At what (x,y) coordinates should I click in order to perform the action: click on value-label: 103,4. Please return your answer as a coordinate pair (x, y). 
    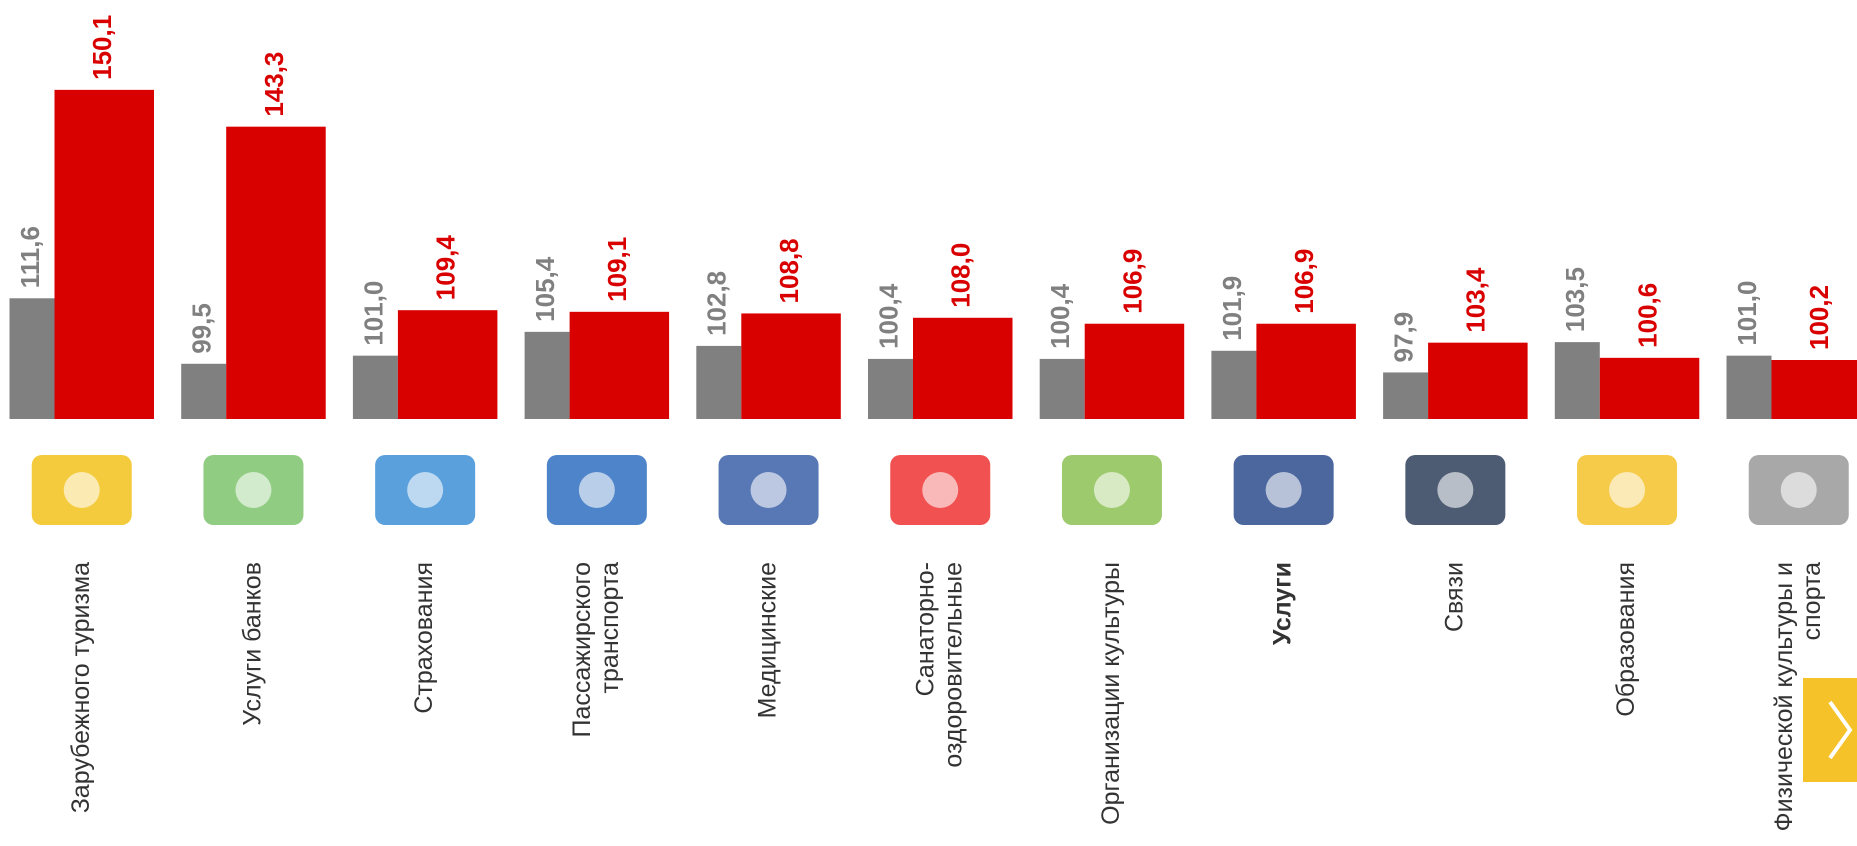
    Looking at the image, I should click on (1476, 300).